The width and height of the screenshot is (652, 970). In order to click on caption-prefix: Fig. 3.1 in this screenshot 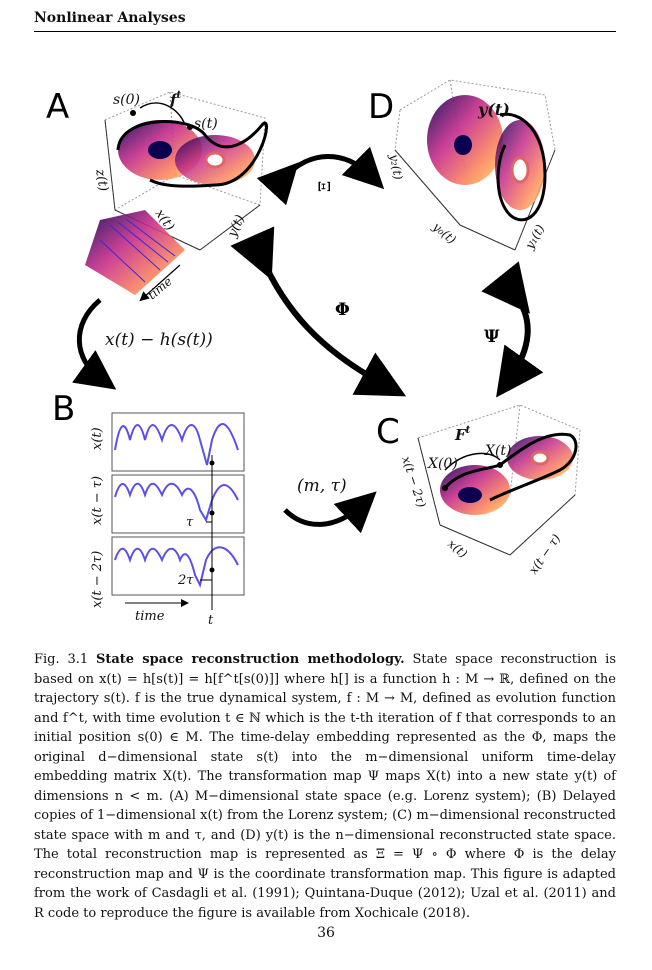, I will do `click(61, 659)`.